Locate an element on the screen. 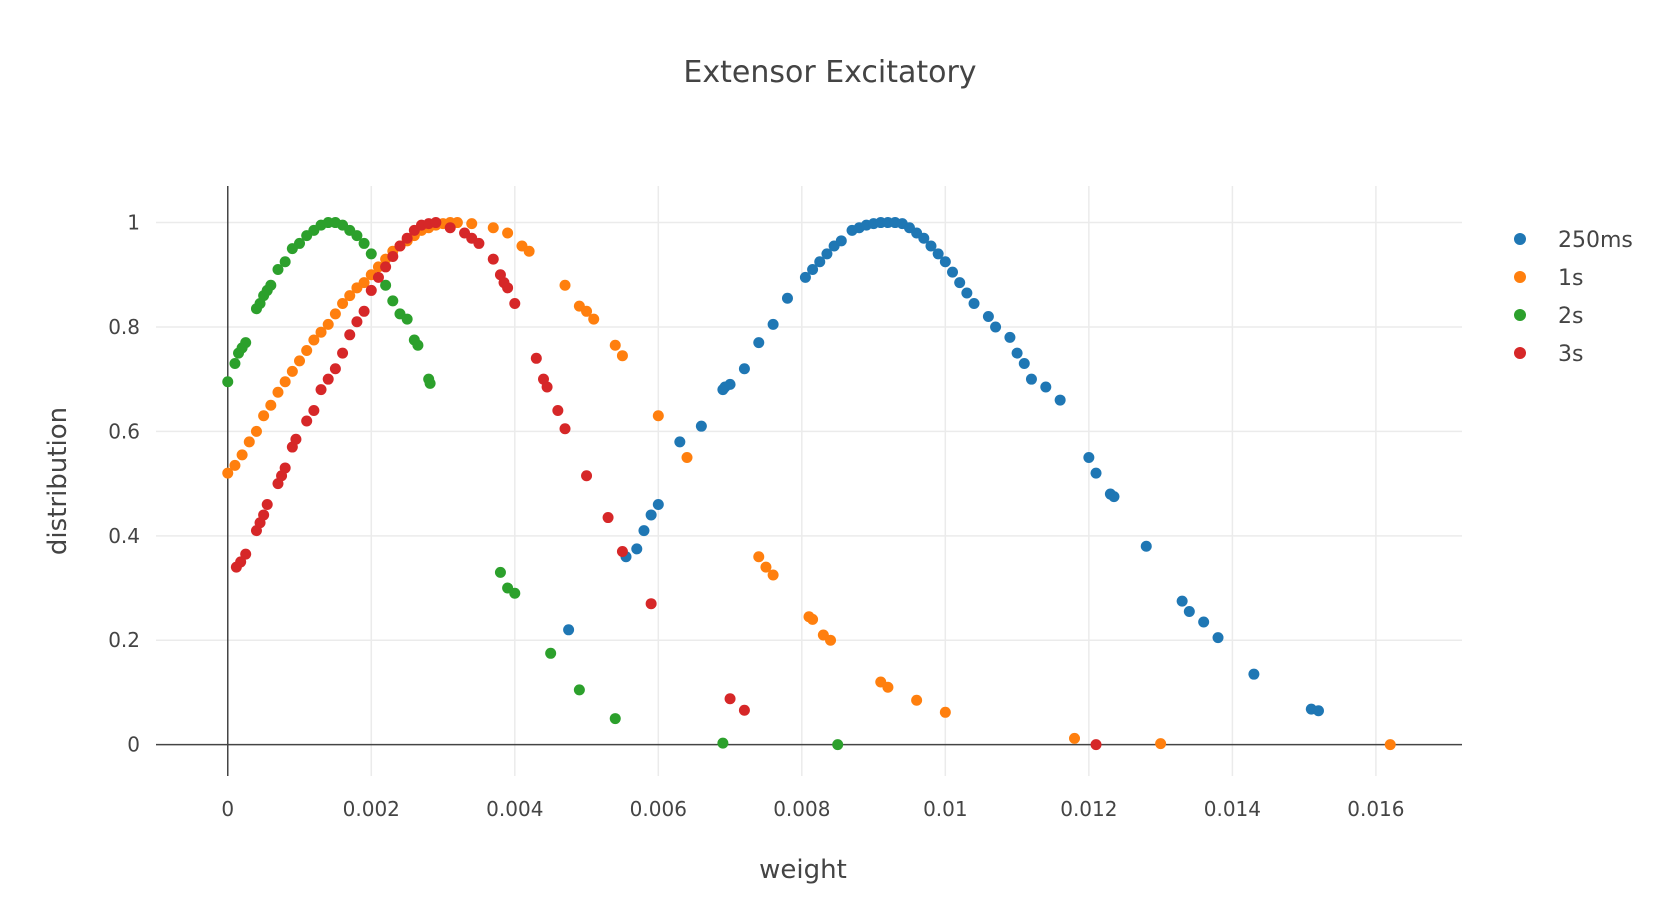  legend-item-2s: 2s is located at coordinates (1548, 316).